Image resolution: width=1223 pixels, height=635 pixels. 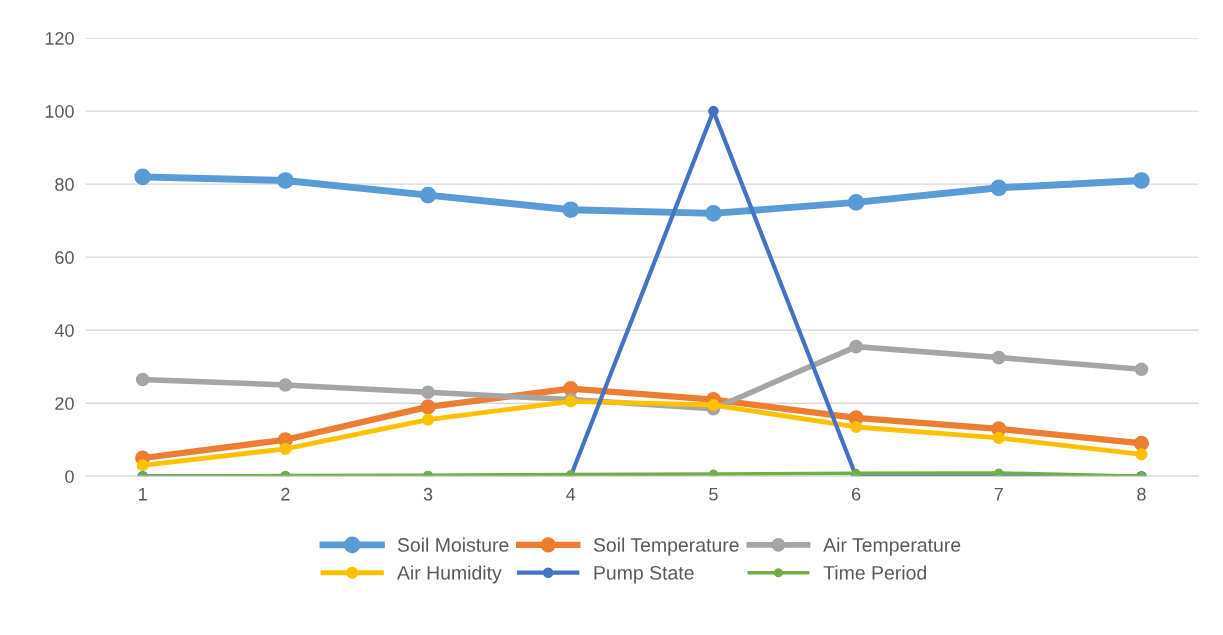 I want to click on x-tick-label: 3, so click(x=428, y=494).